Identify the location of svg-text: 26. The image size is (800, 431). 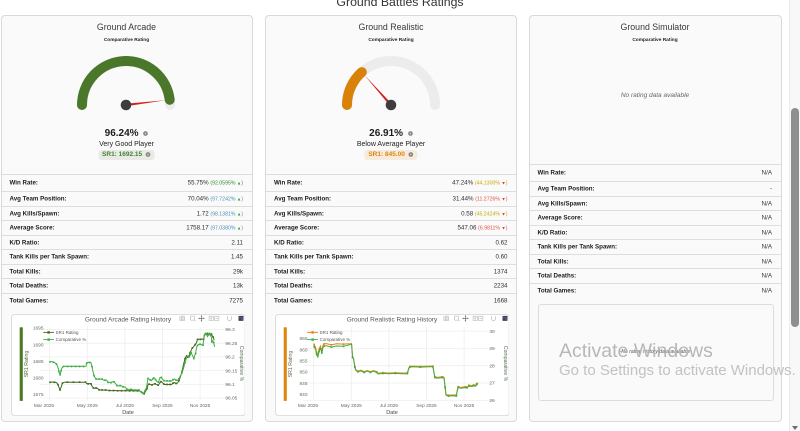
(492, 401).